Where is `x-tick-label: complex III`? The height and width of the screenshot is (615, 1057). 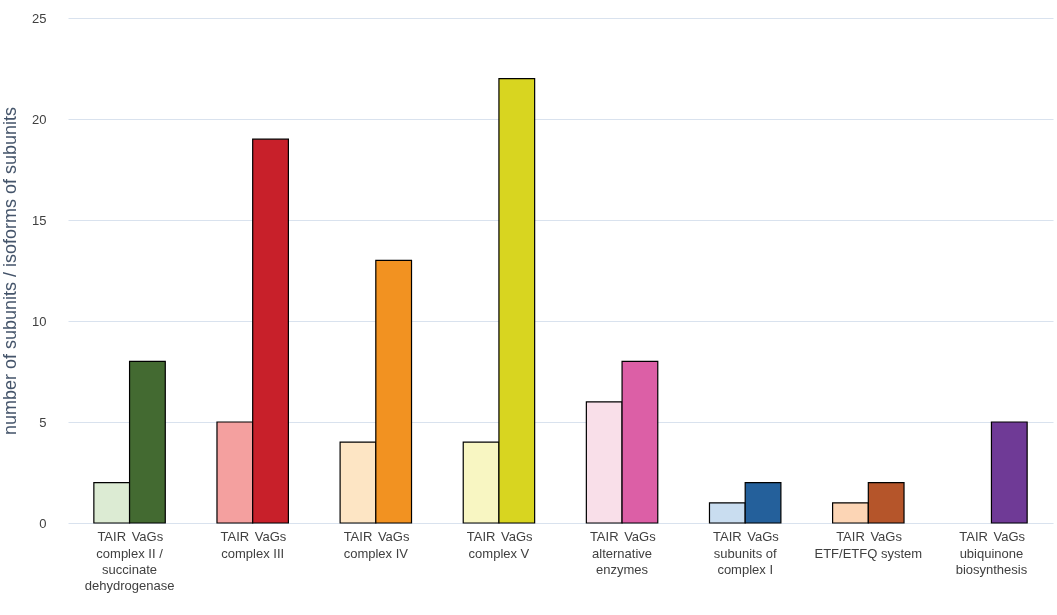
x-tick-label: complex III is located at coordinates (253, 553).